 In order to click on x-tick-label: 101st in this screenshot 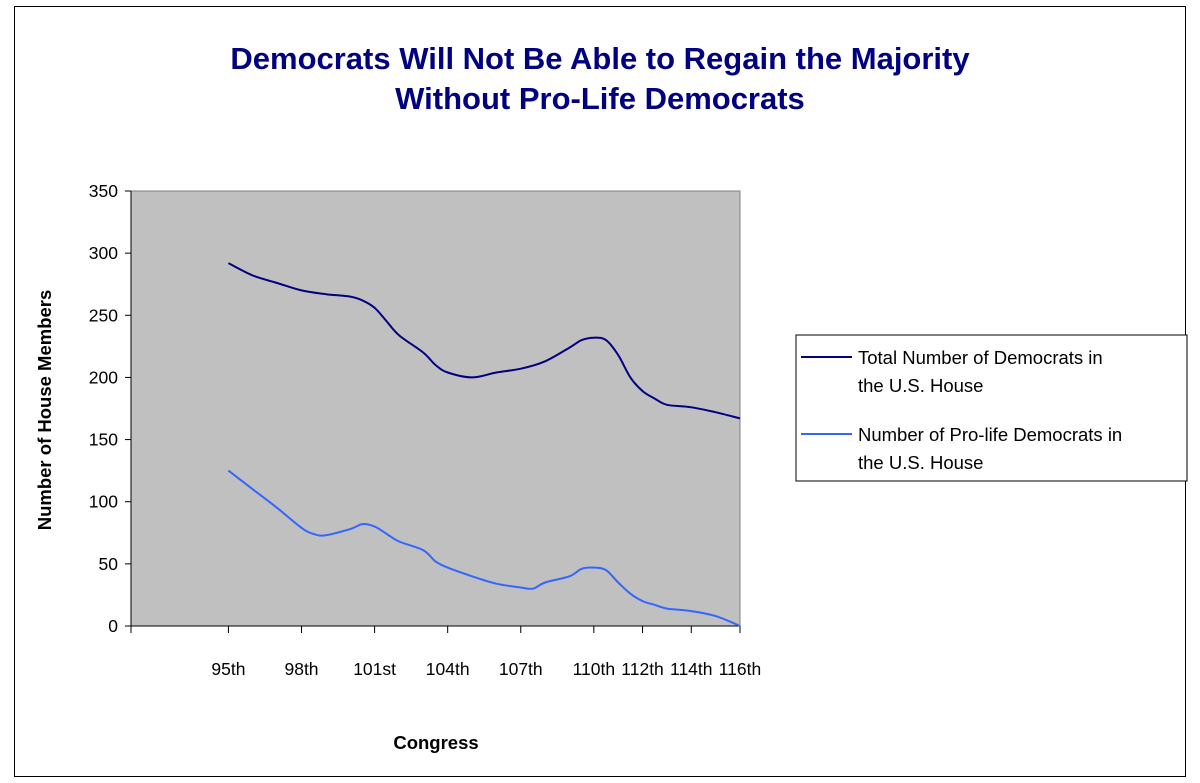, I will do `click(374, 669)`.